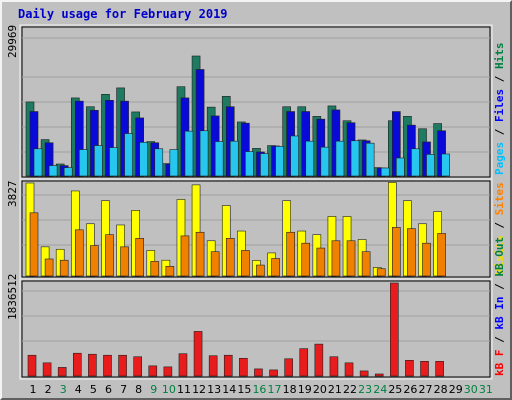 This screenshot has width=512, height=400. I want to click on y-max-label-panel-1: 29969, so click(12, 41).